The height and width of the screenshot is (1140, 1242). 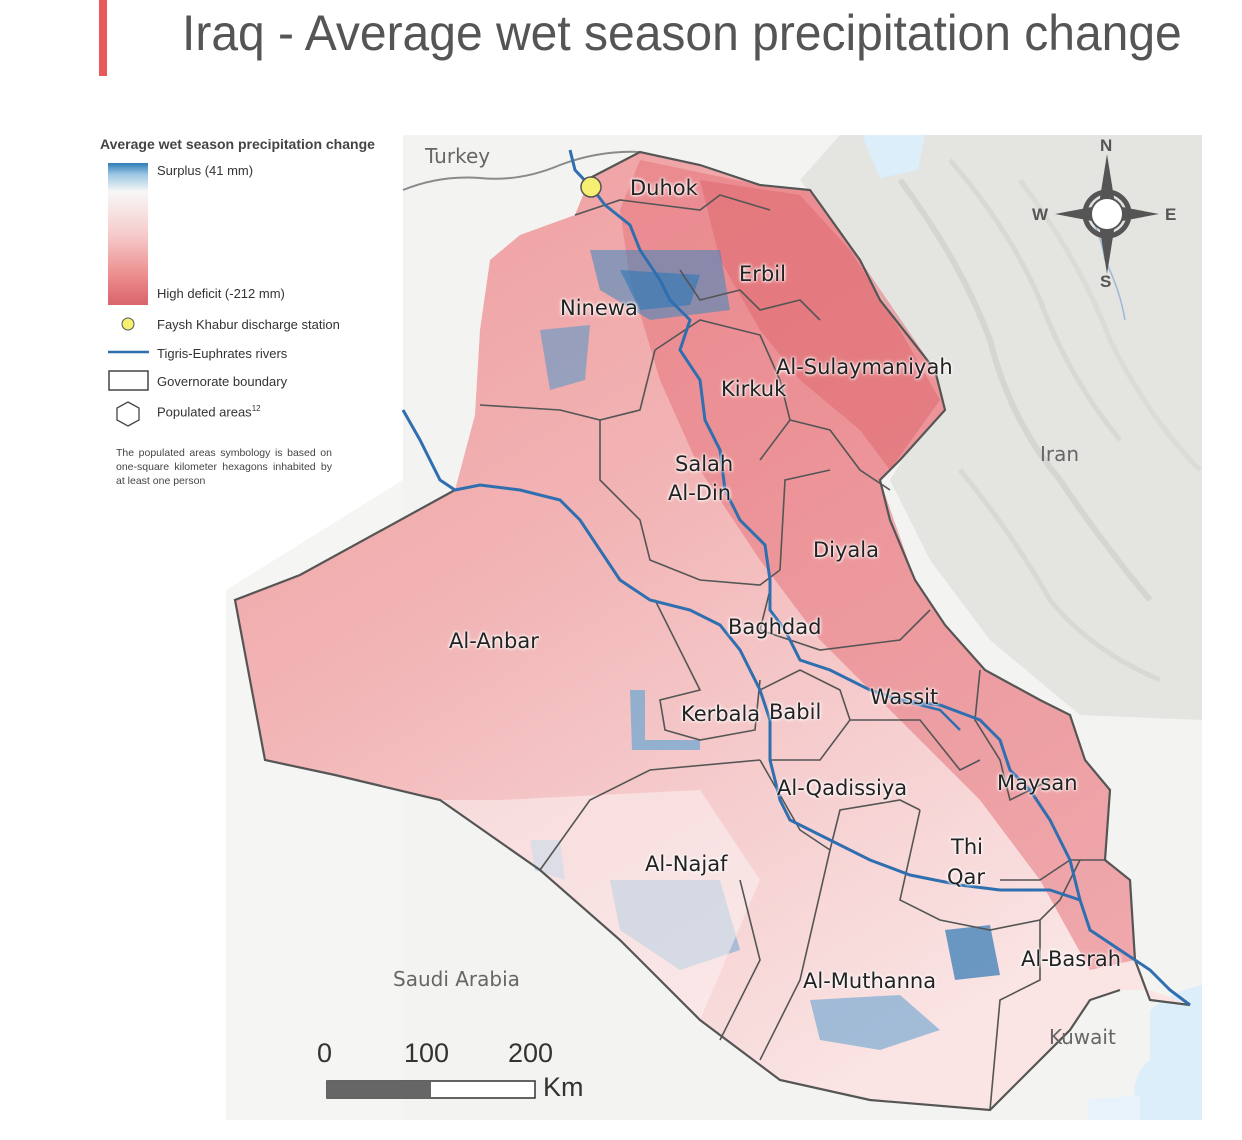 What do you see at coordinates (221, 293) in the screenshot?
I see `legend-deficit-label: High deficit (-212 mm)` at bounding box center [221, 293].